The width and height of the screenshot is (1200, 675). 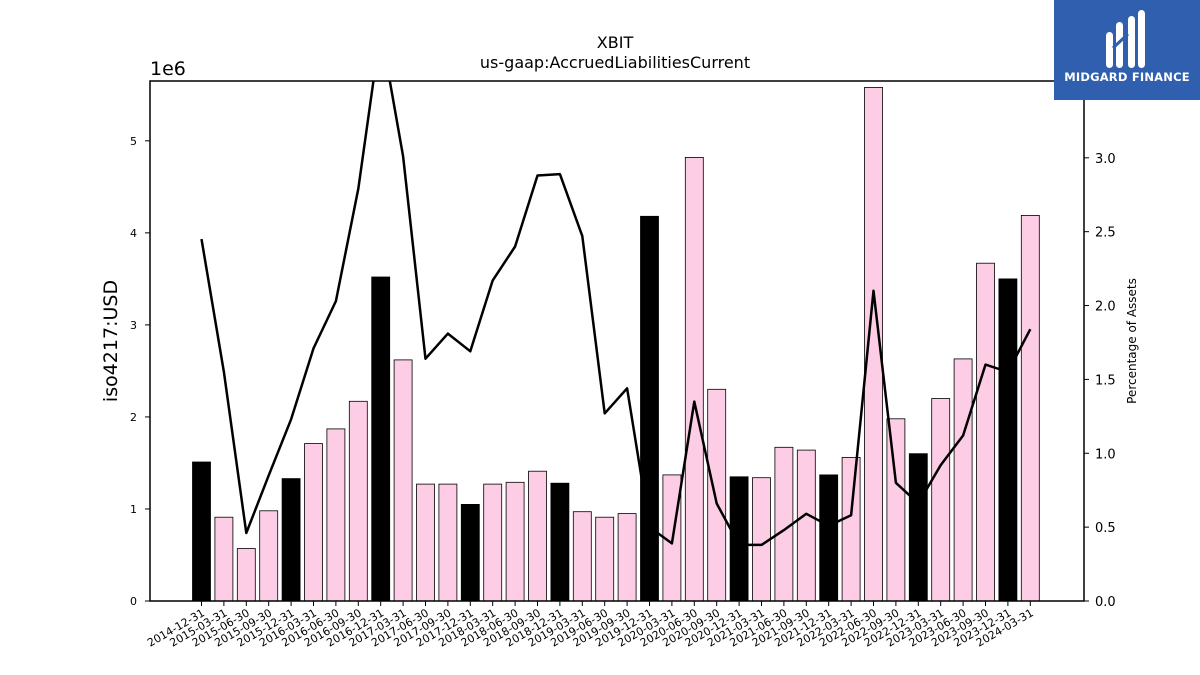 What do you see at coordinates (615, 42) in the screenshot?
I see `chart-title: XBIT` at bounding box center [615, 42].